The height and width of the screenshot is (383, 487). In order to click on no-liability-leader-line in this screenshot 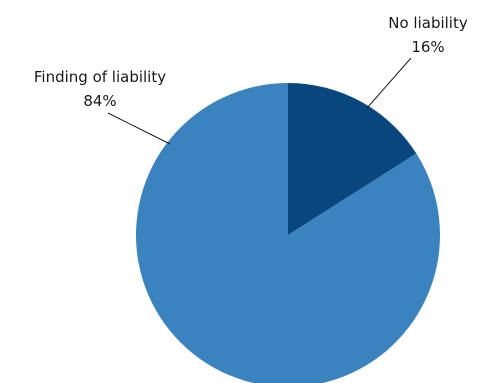, I will do `click(389, 83)`.